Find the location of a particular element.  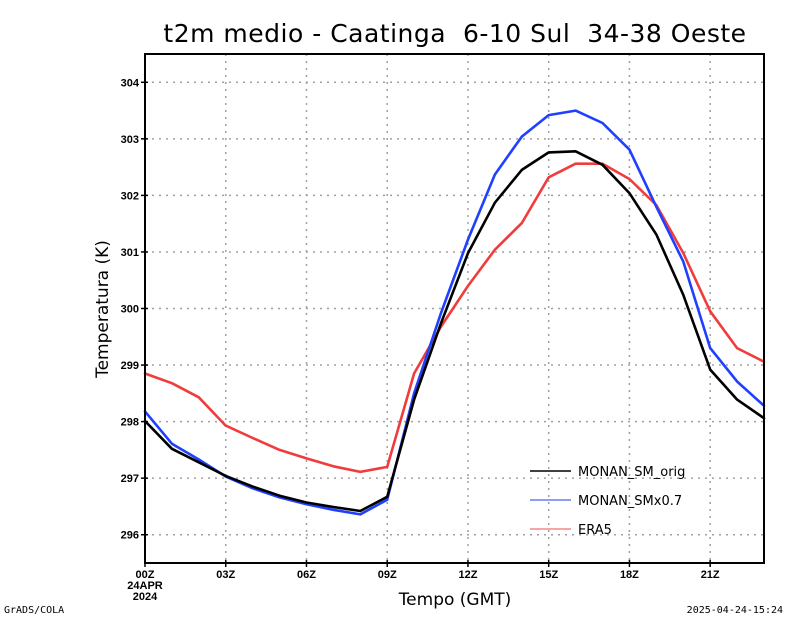

x-tick-label: 21Z is located at coordinates (710, 575).